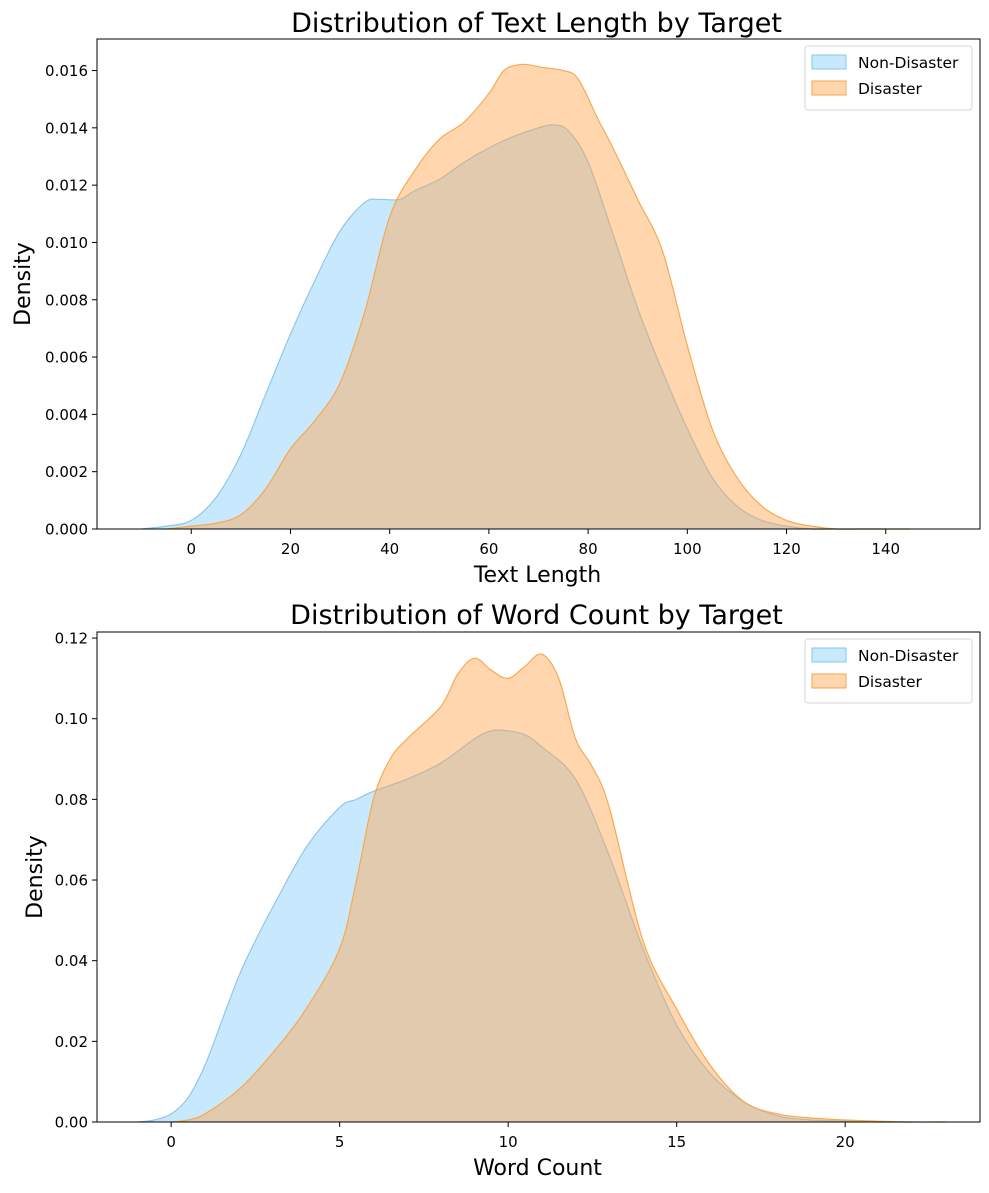  What do you see at coordinates (71, 961) in the screenshot?
I see `y-tick-label: 0.04` at bounding box center [71, 961].